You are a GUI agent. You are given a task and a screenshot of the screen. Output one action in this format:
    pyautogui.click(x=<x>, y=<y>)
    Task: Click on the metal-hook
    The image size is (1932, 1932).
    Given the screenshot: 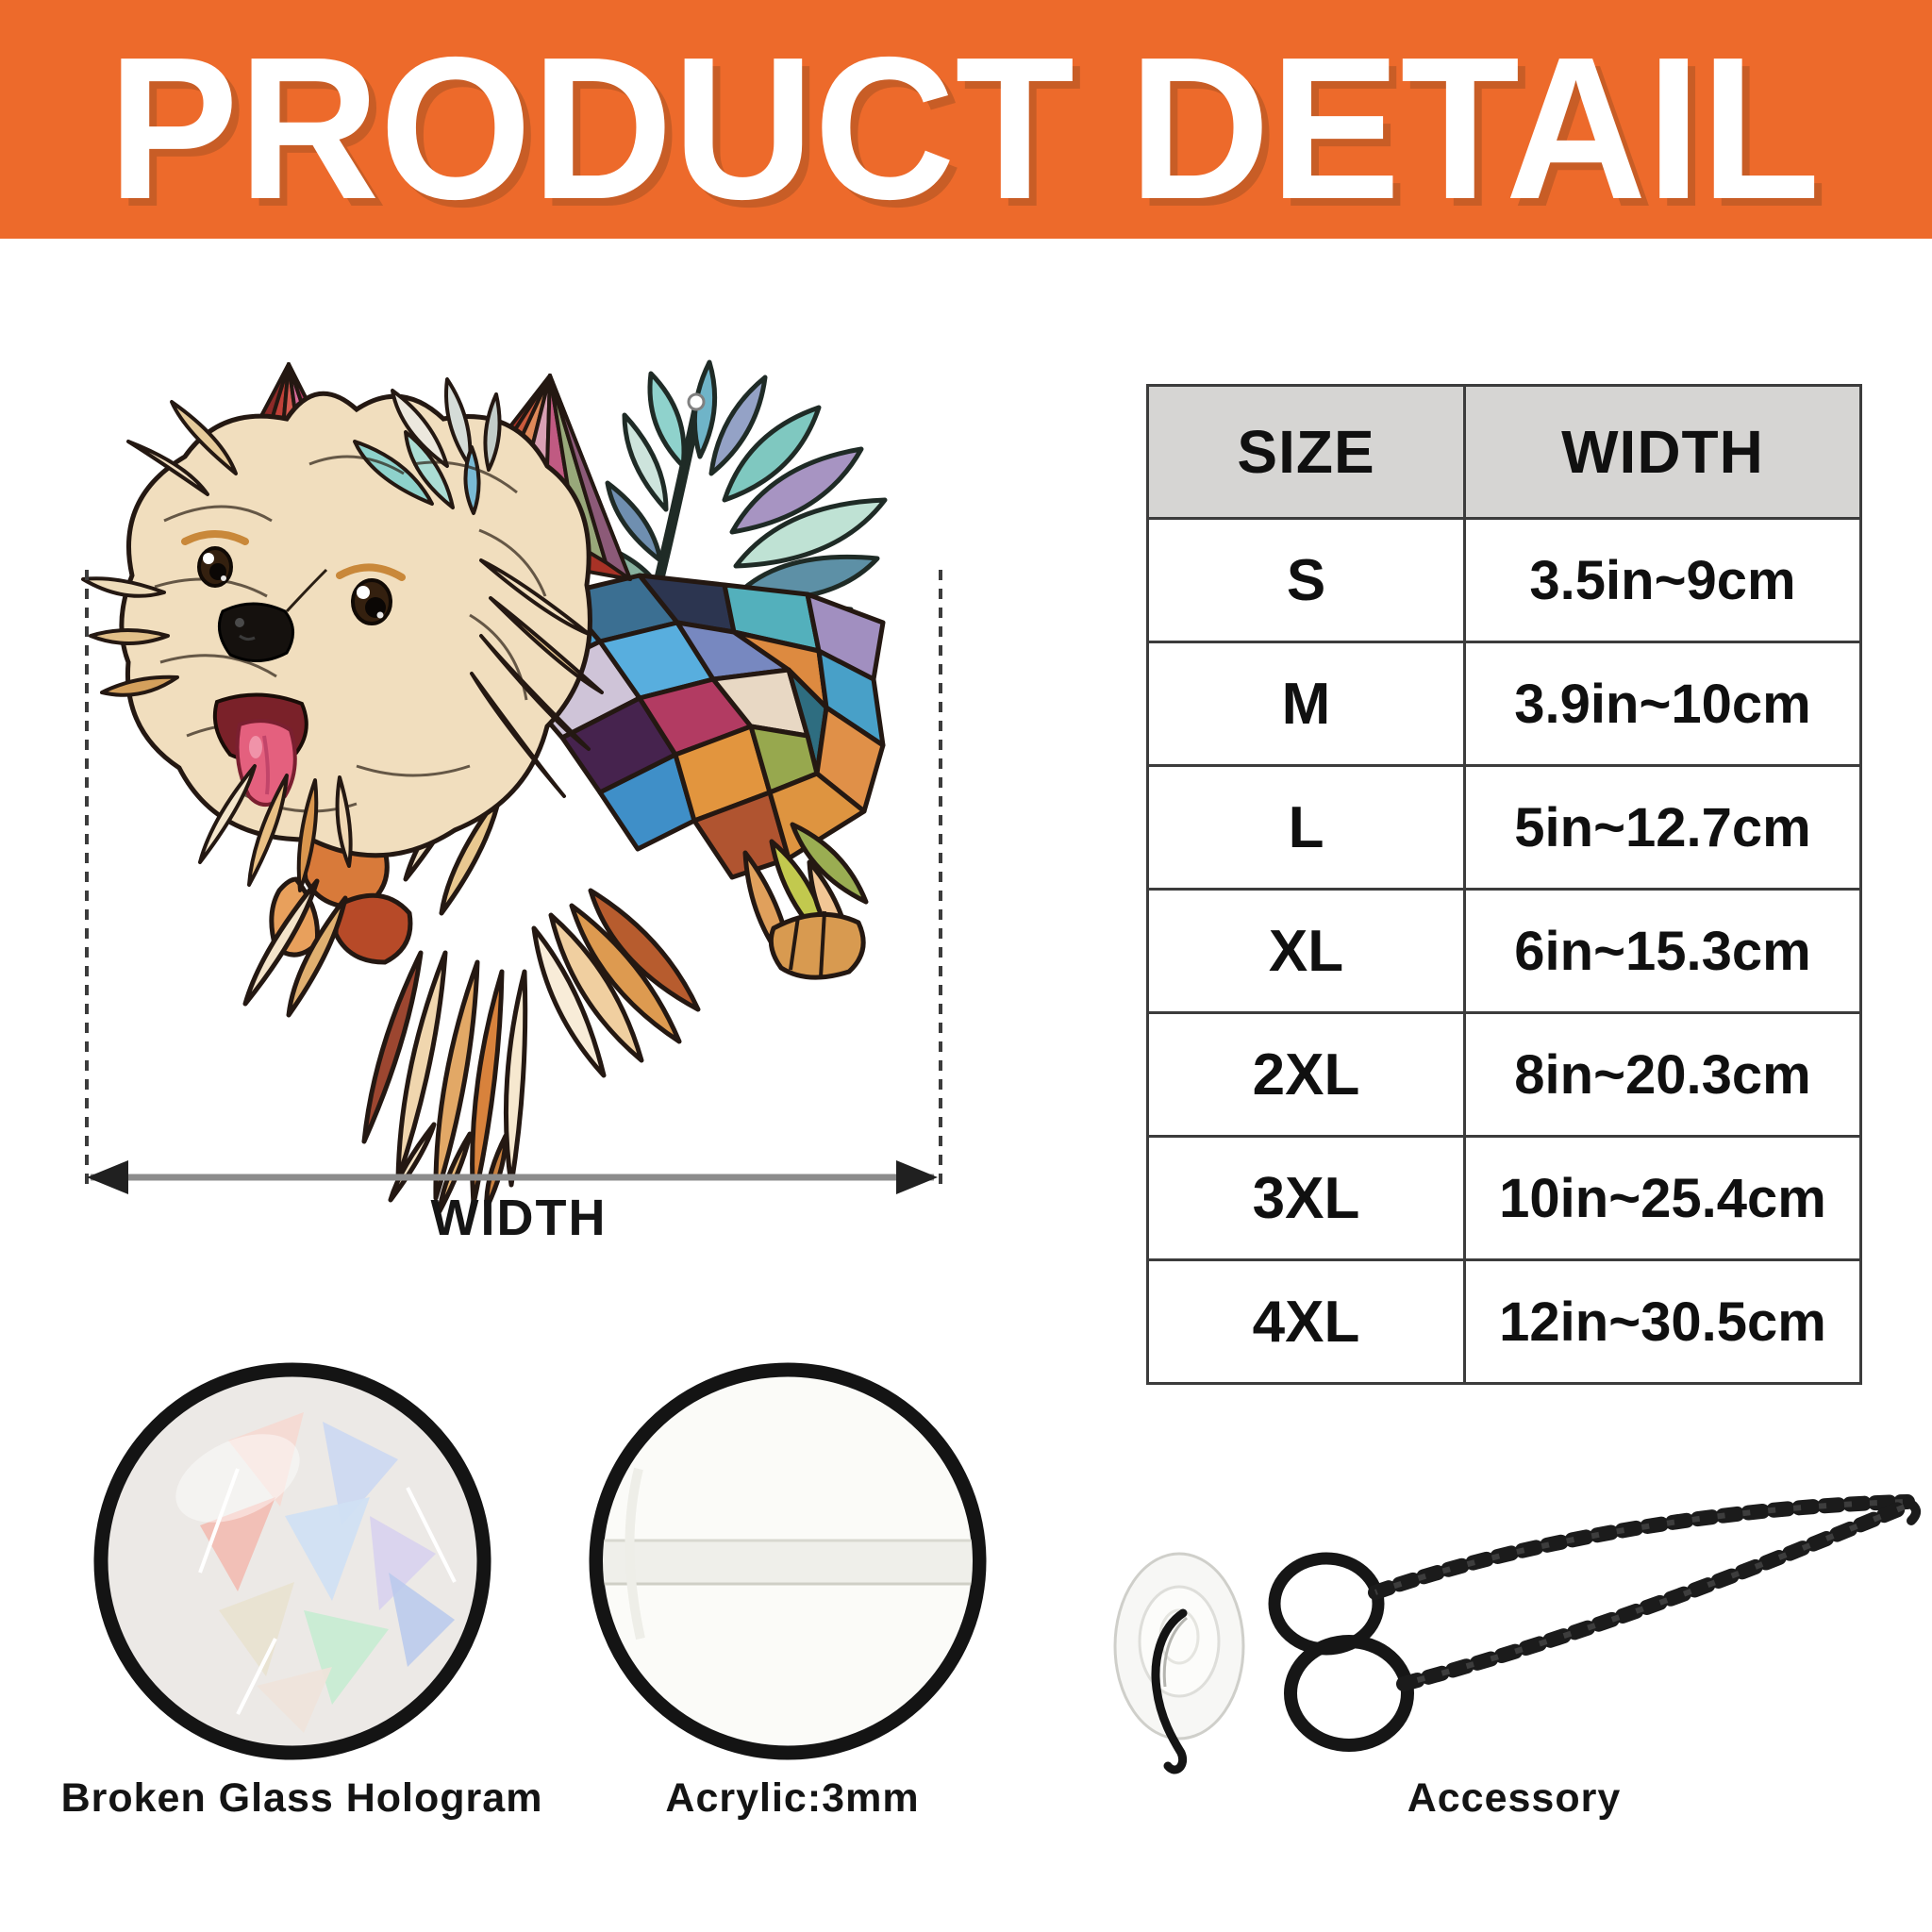 What is the action you would take?
    pyautogui.click(x=1169, y=1691)
    